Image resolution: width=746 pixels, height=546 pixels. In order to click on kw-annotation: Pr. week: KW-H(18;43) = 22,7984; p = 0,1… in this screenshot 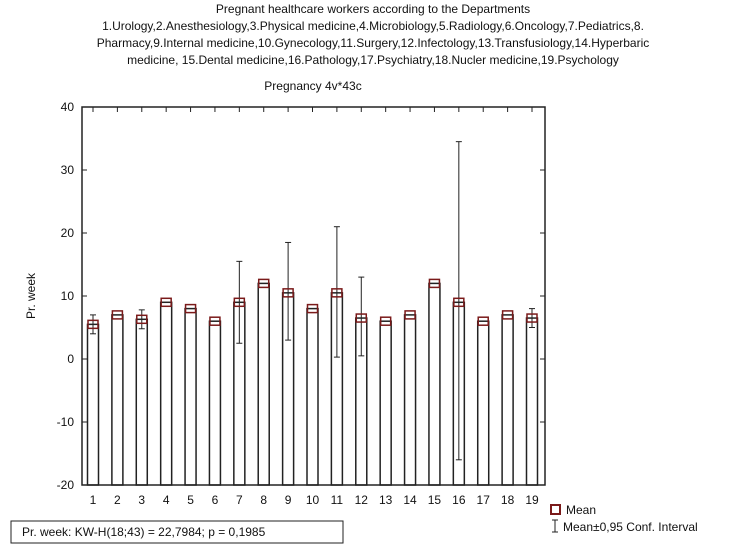, I will do `click(144, 532)`.